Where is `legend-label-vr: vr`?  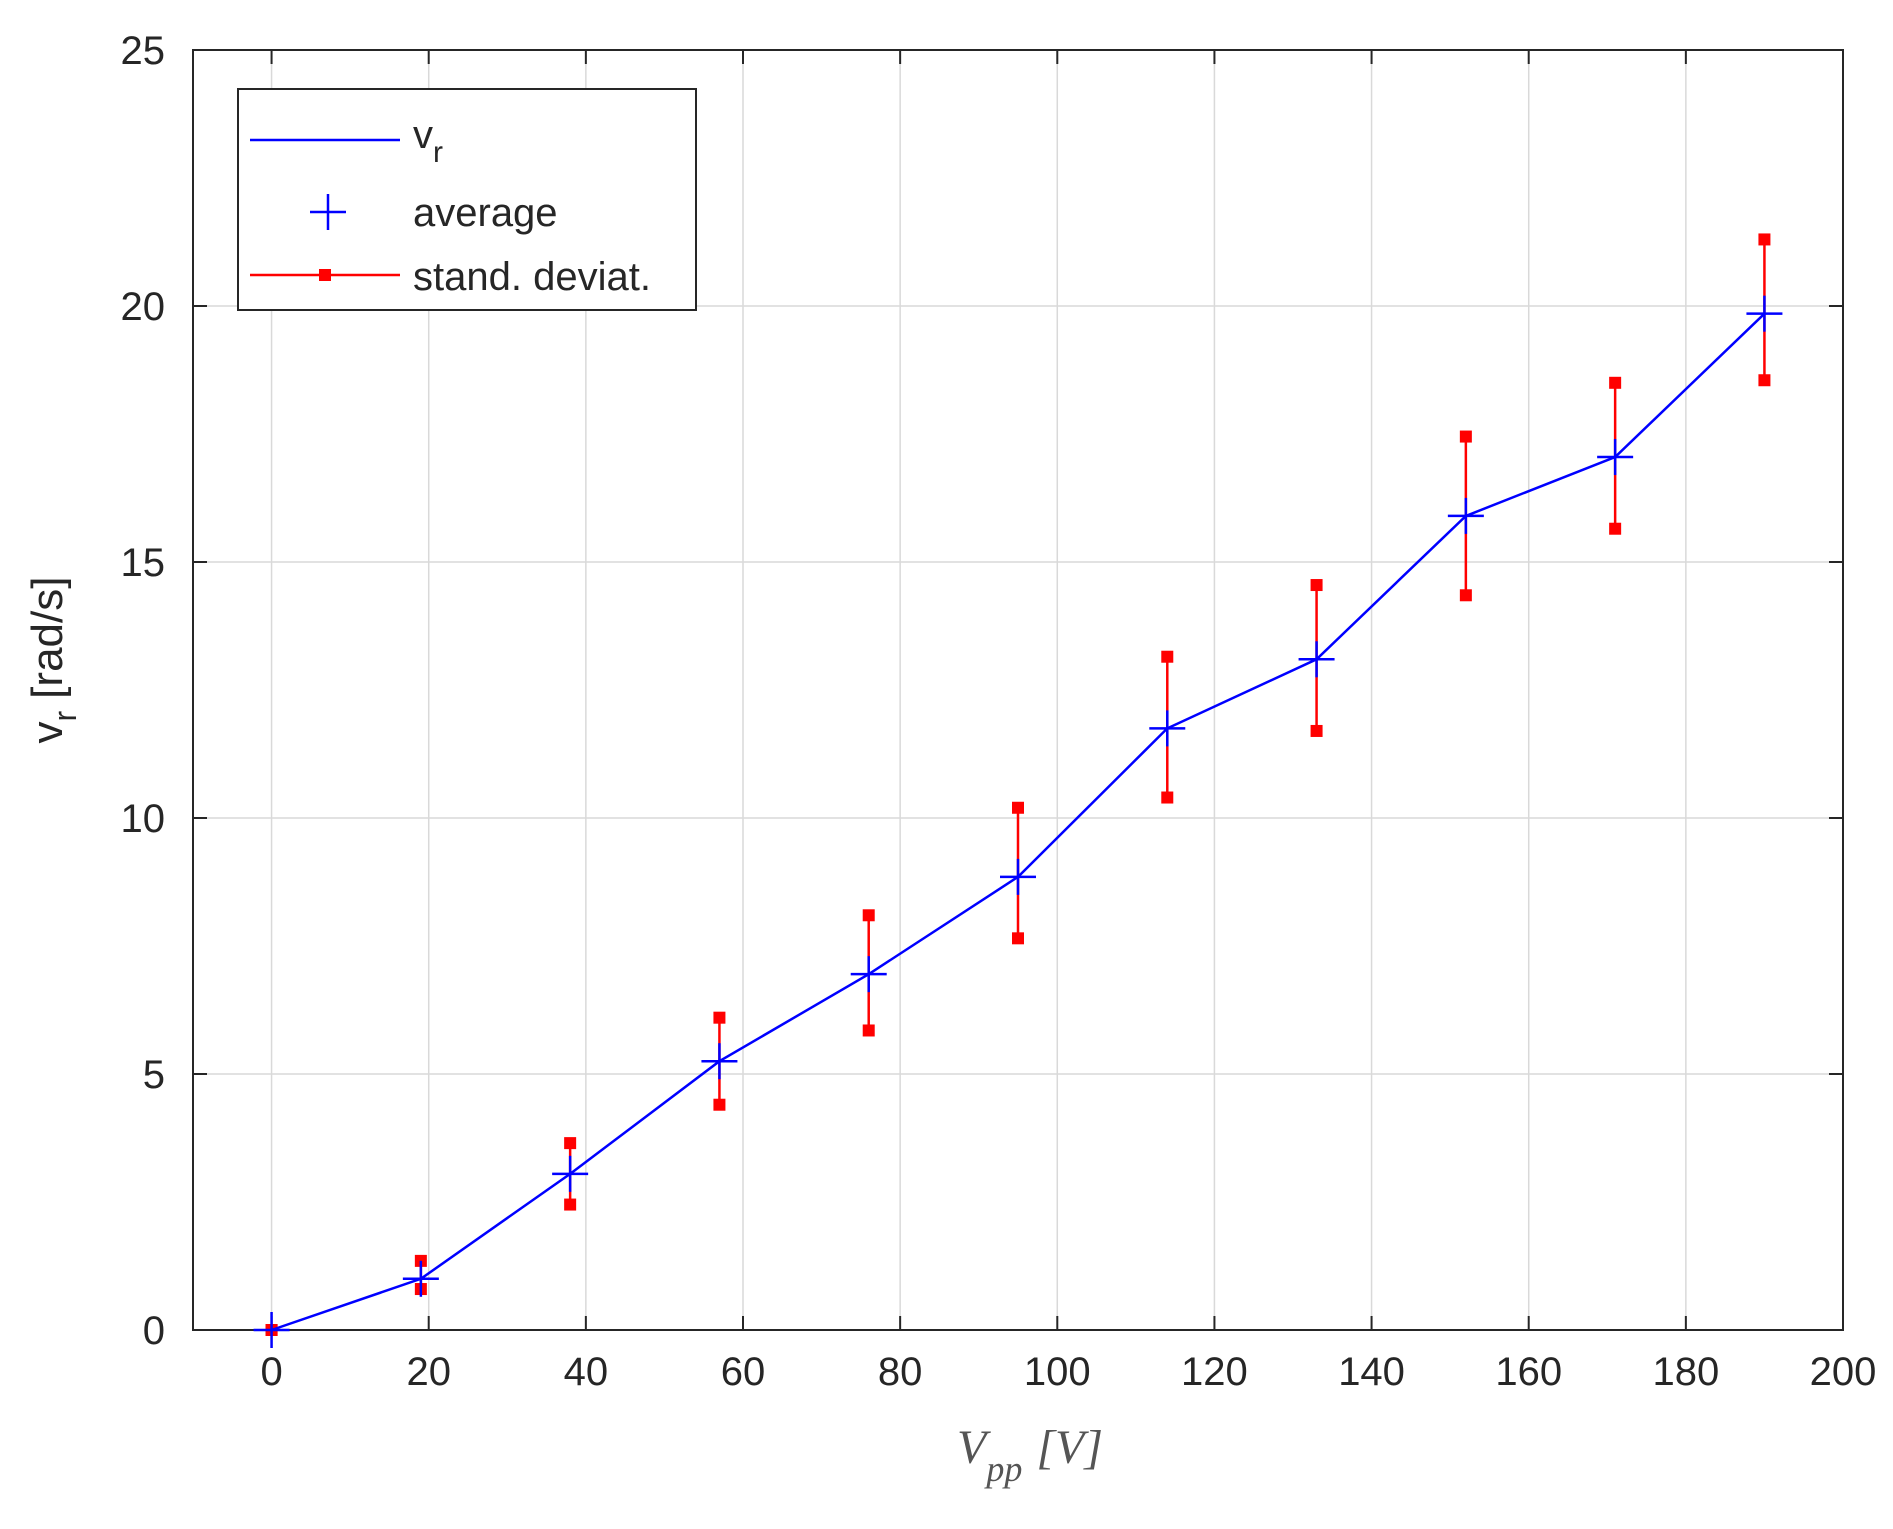 legend-label-vr: vr is located at coordinates (428, 141).